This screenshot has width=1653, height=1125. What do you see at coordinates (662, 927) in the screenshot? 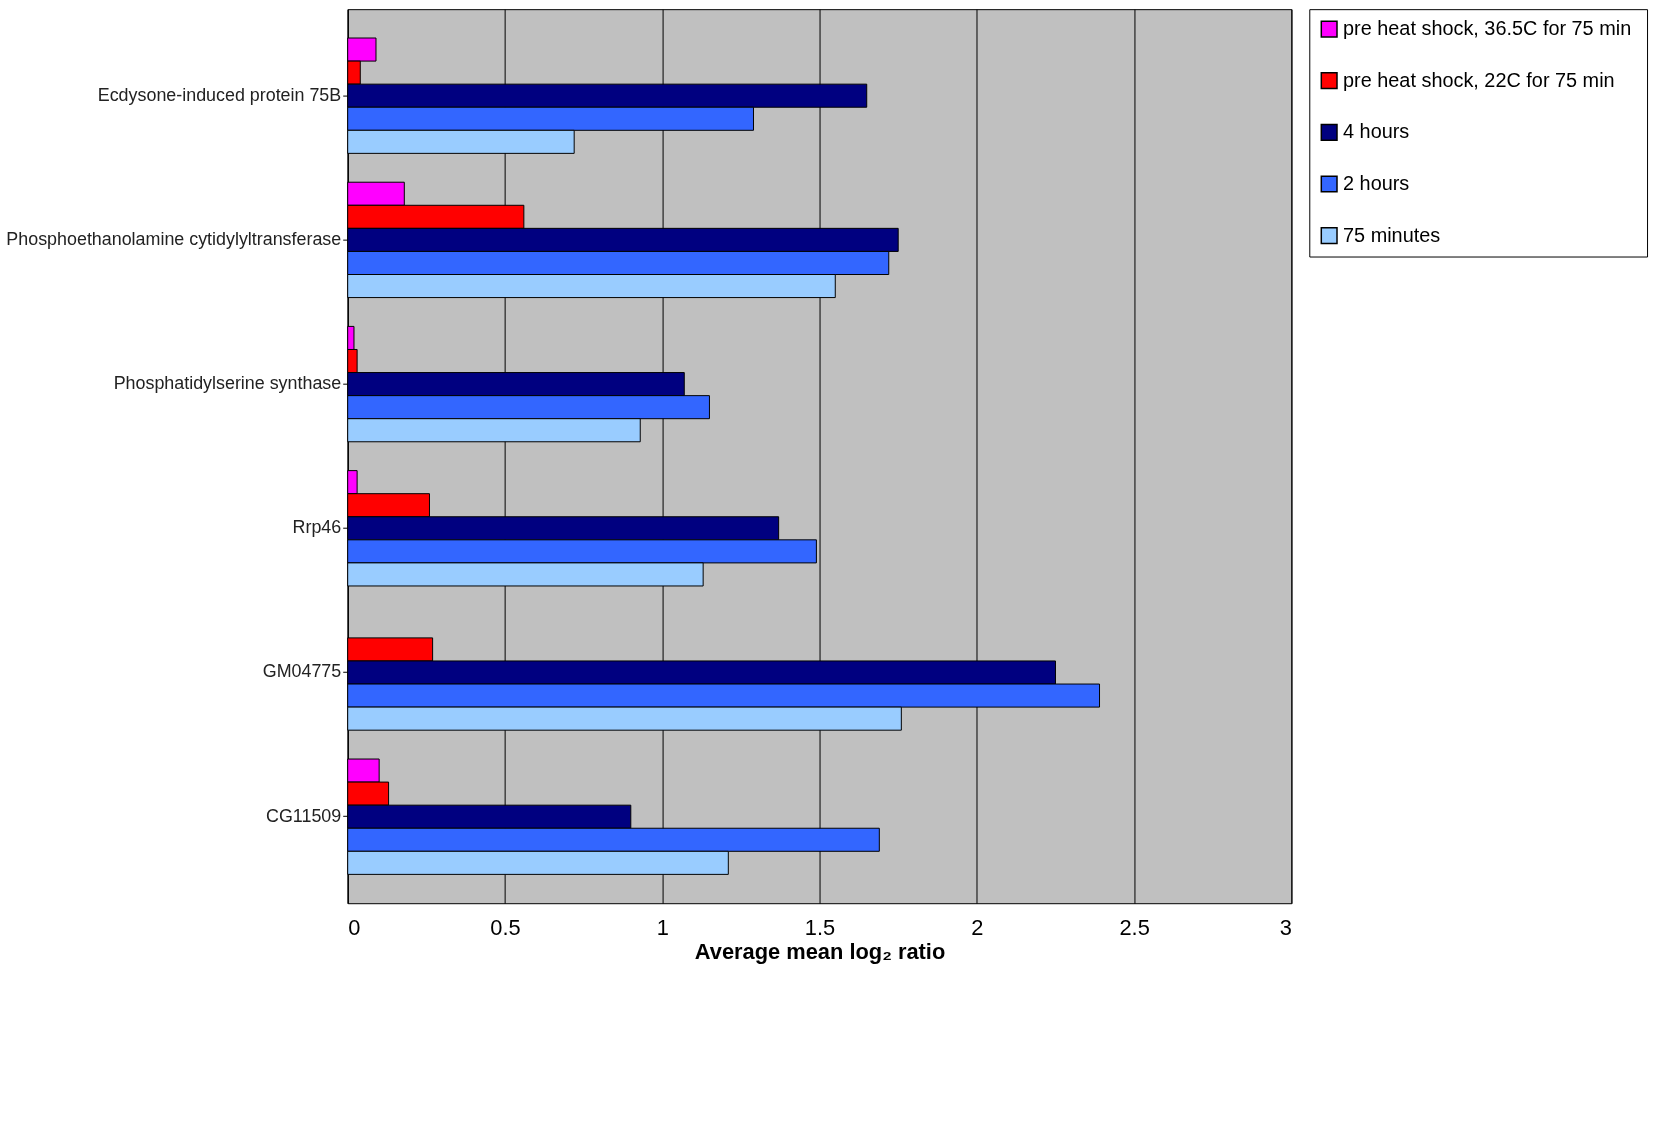
I see `x-tick-label: 1` at bounding box center [662, 927].